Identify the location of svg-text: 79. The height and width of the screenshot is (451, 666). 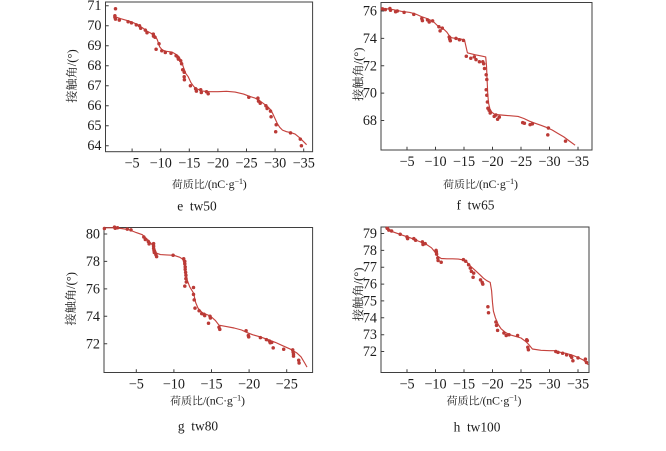
(370, 234).